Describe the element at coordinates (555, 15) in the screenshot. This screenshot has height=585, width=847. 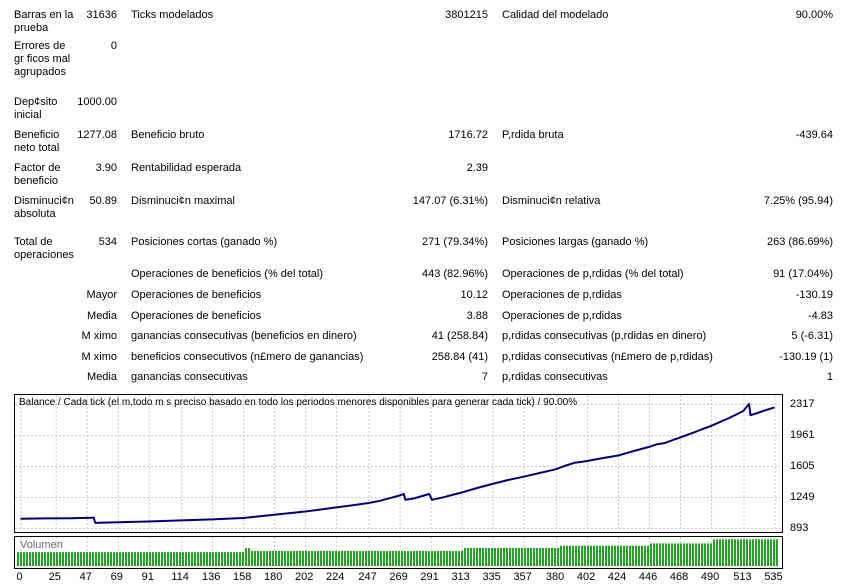
I see `stat-label: Calidad del modelado` at that location.